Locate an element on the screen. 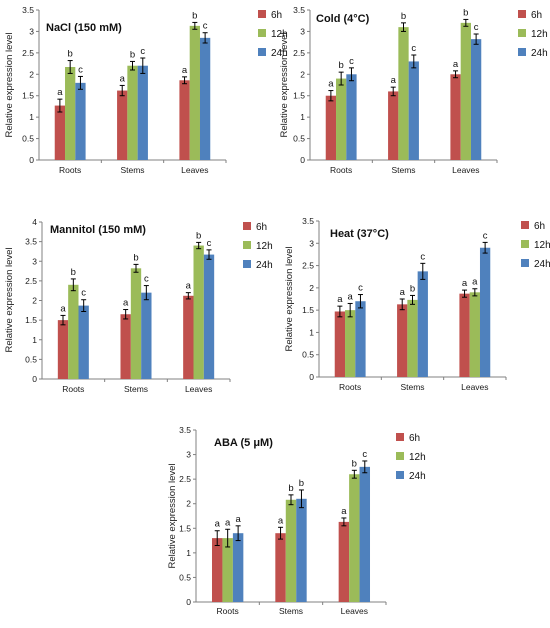 The height and width of the screenshot is (628, 550). legend-label: 6h is located at coordinates (276, 15).